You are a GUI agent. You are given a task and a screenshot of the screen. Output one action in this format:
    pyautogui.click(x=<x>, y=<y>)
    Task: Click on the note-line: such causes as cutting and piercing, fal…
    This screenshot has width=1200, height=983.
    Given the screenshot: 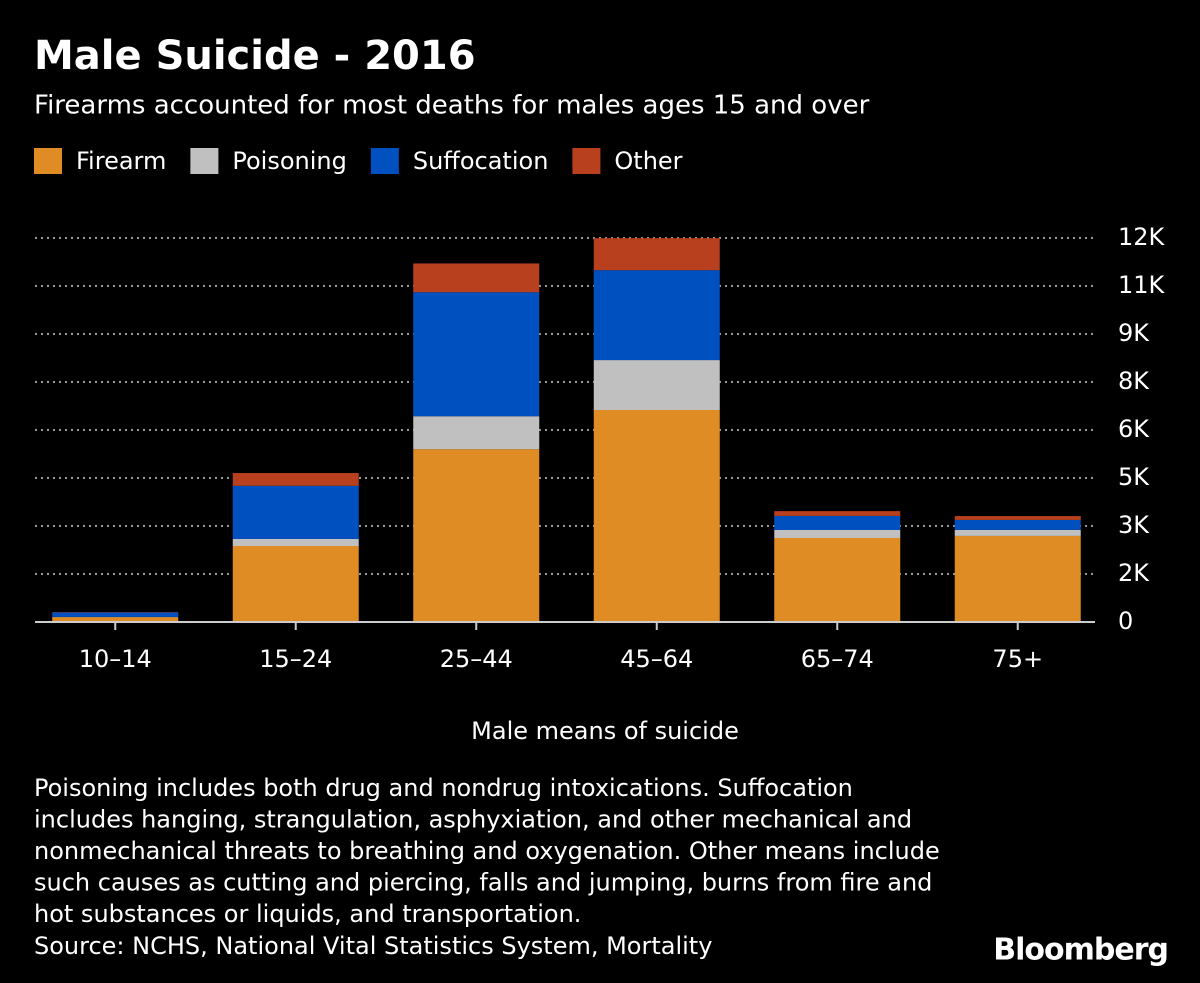 What is the action you would take?
    pyautogui.click(x=483, y=883)
    